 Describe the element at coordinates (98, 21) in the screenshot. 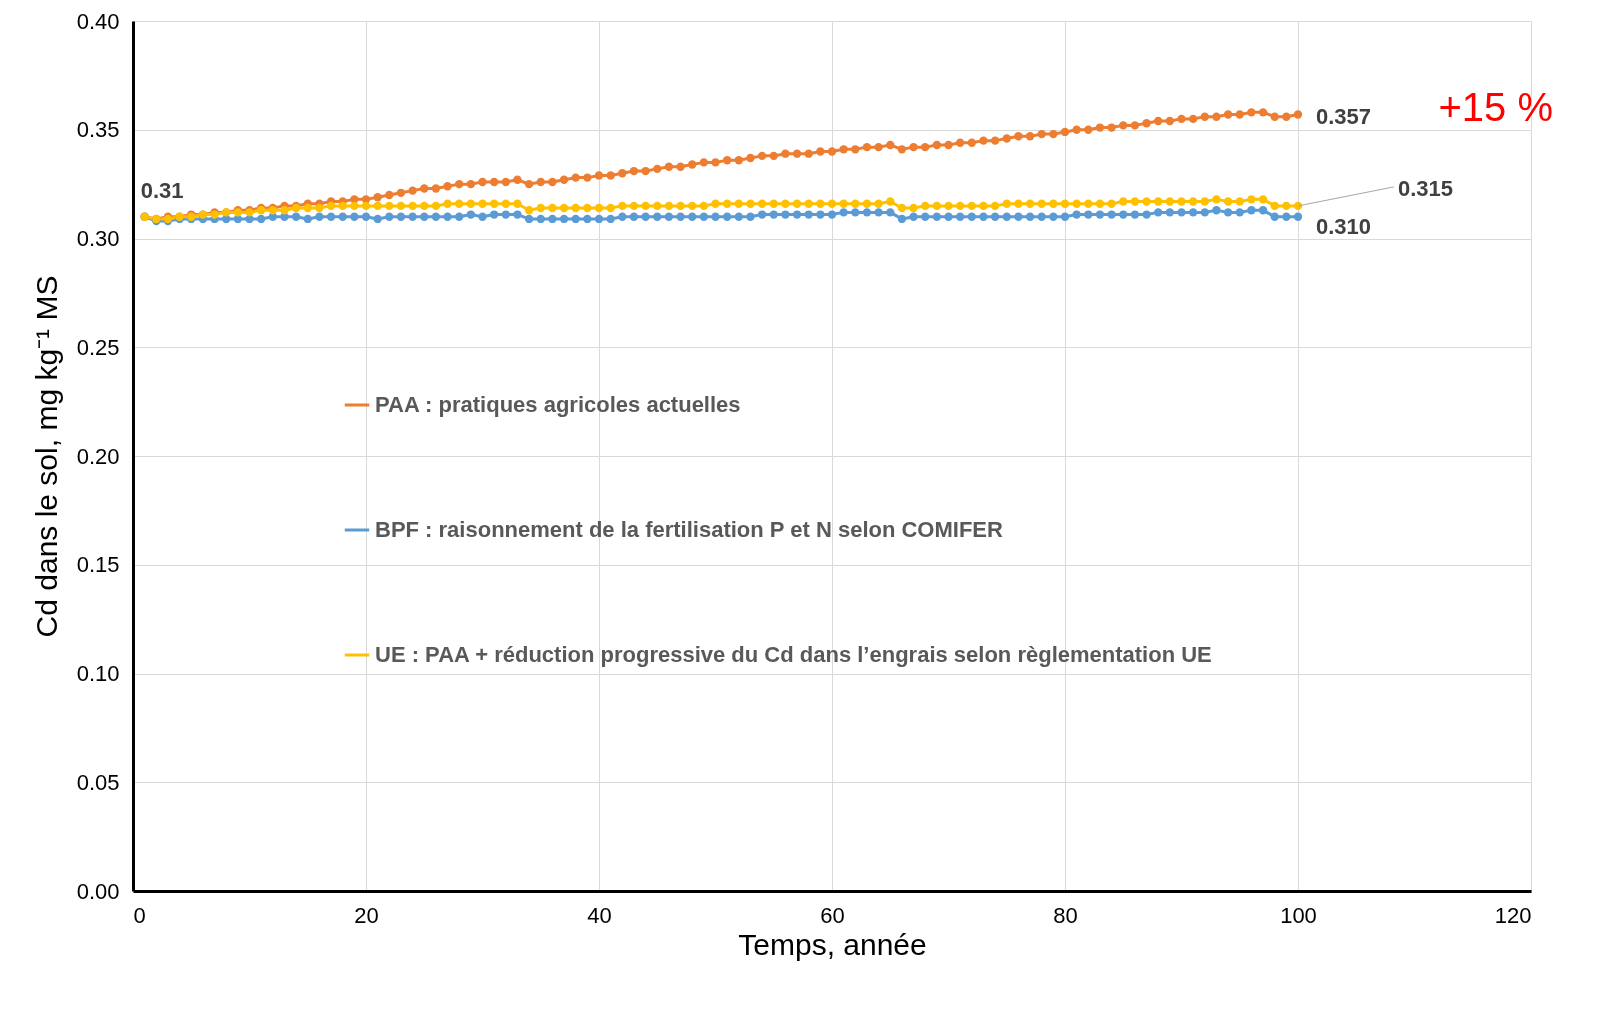

I see `y-tick-label: 0.40` at that location.